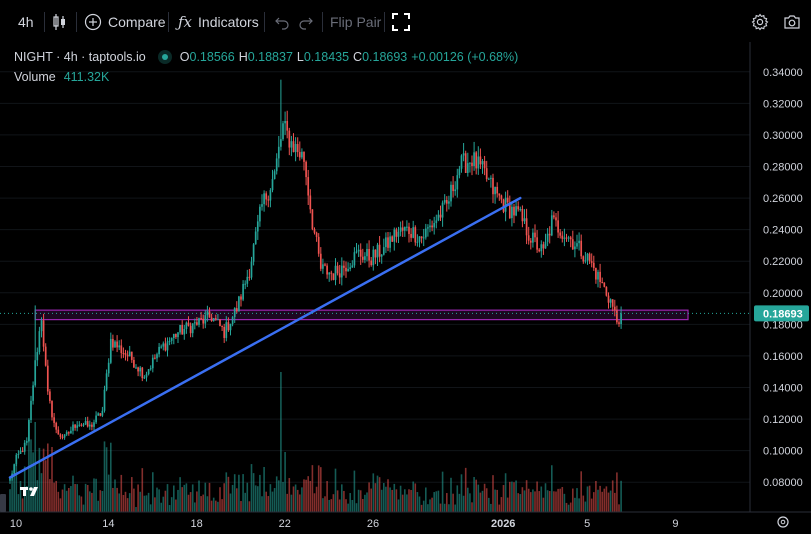 Image resolution: width=811 pixels, height=534 pixels. Describe the element at coordinates (196, 524) in the screenshot. I see `time-tick-label: 18` at that location.